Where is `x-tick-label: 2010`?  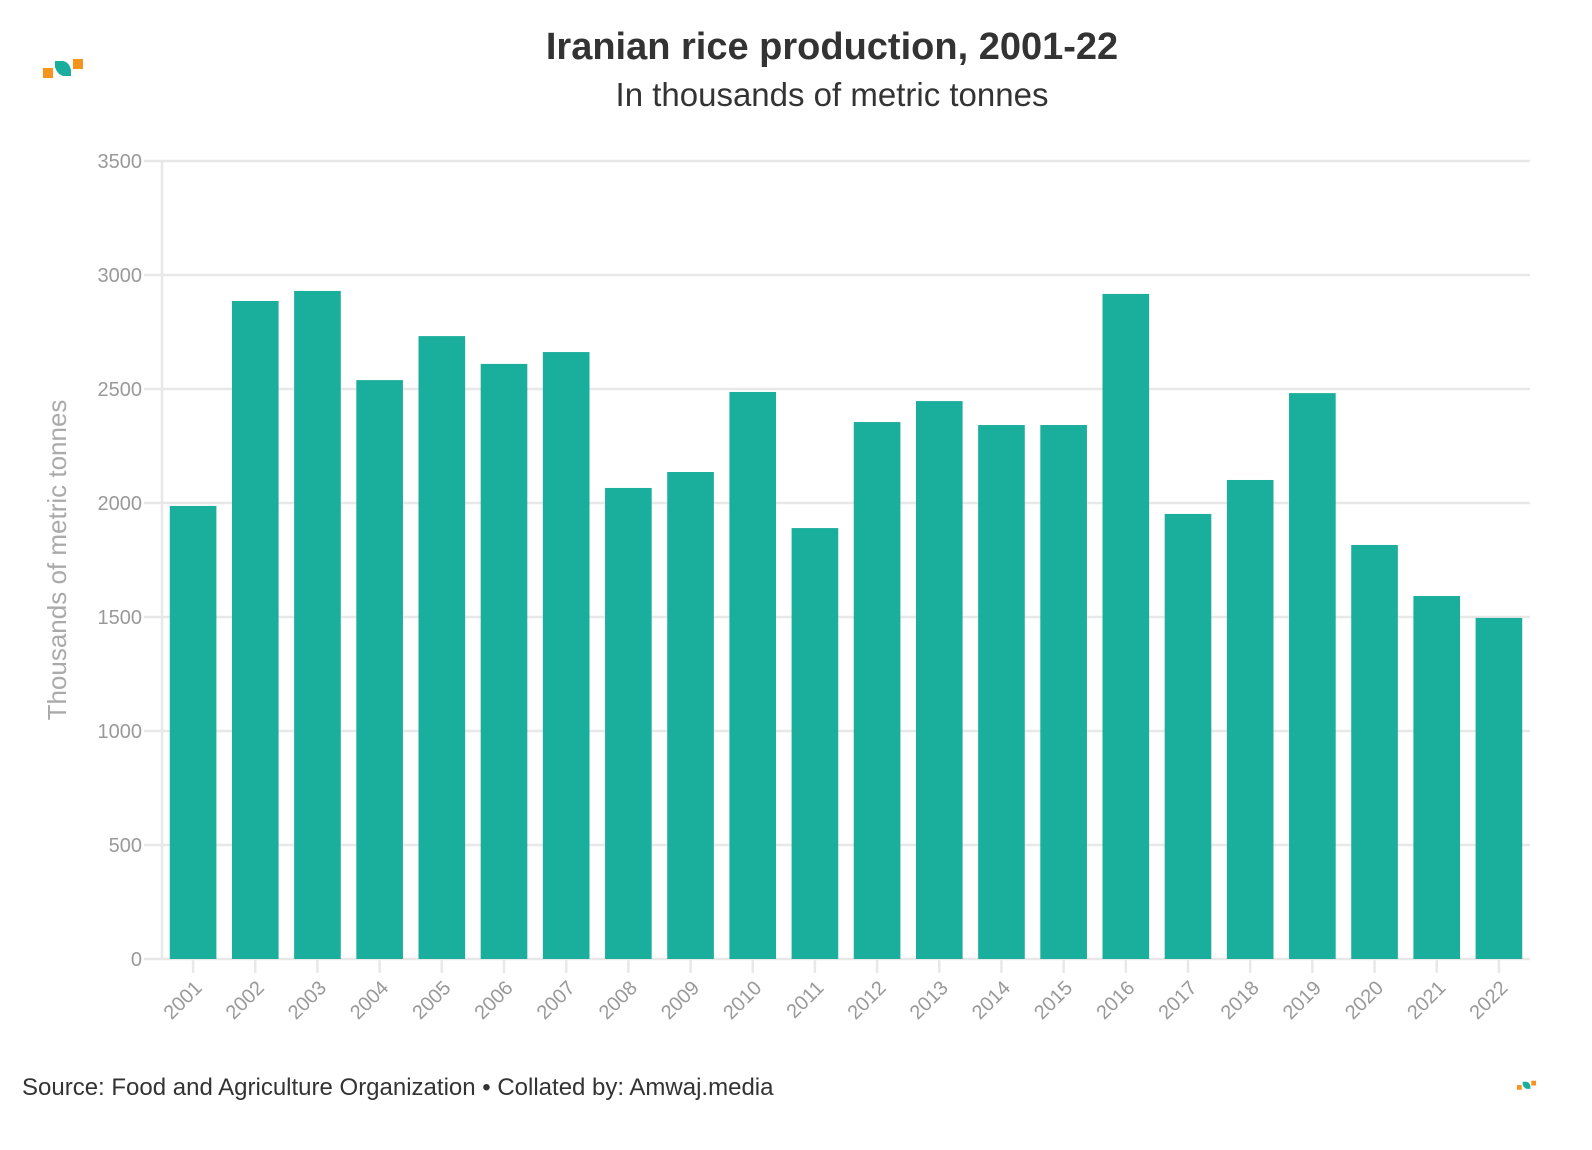 x-tick-label: 2010 is located at coordinates (742, 1000).